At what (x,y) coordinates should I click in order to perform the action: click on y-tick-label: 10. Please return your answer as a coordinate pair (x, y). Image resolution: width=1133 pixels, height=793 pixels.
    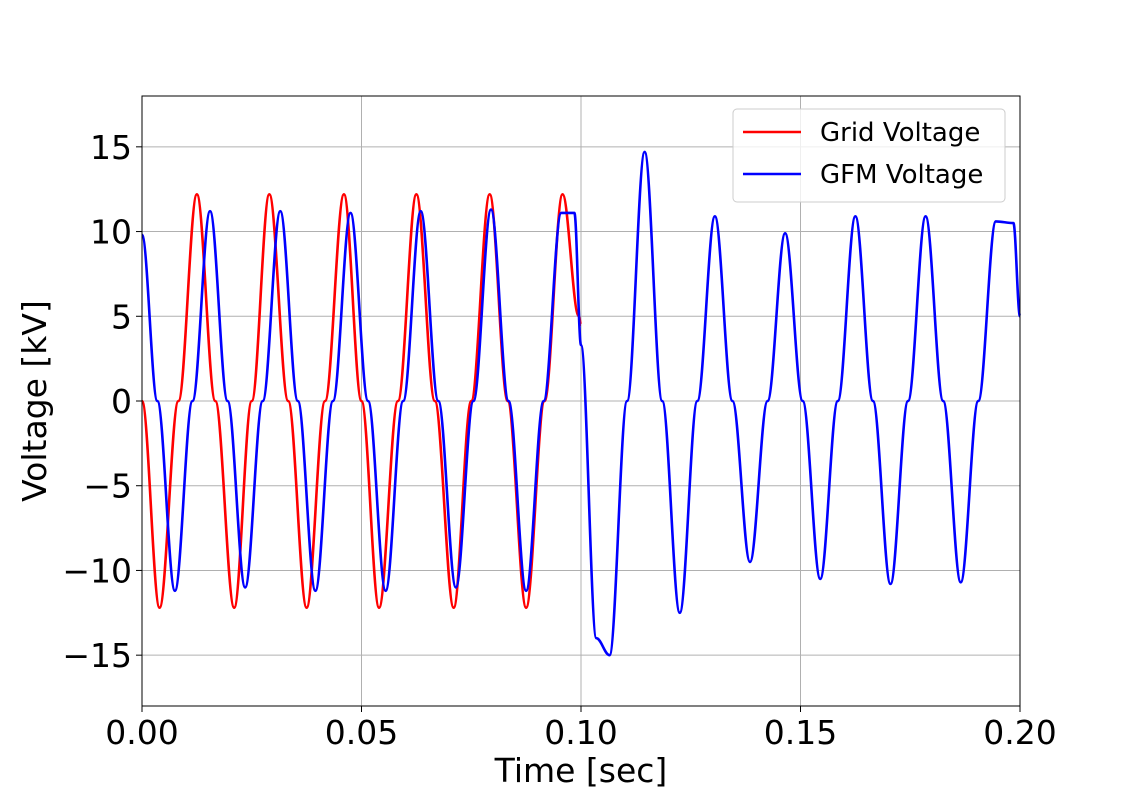
    Looking at the image, I should click on (111, 232).